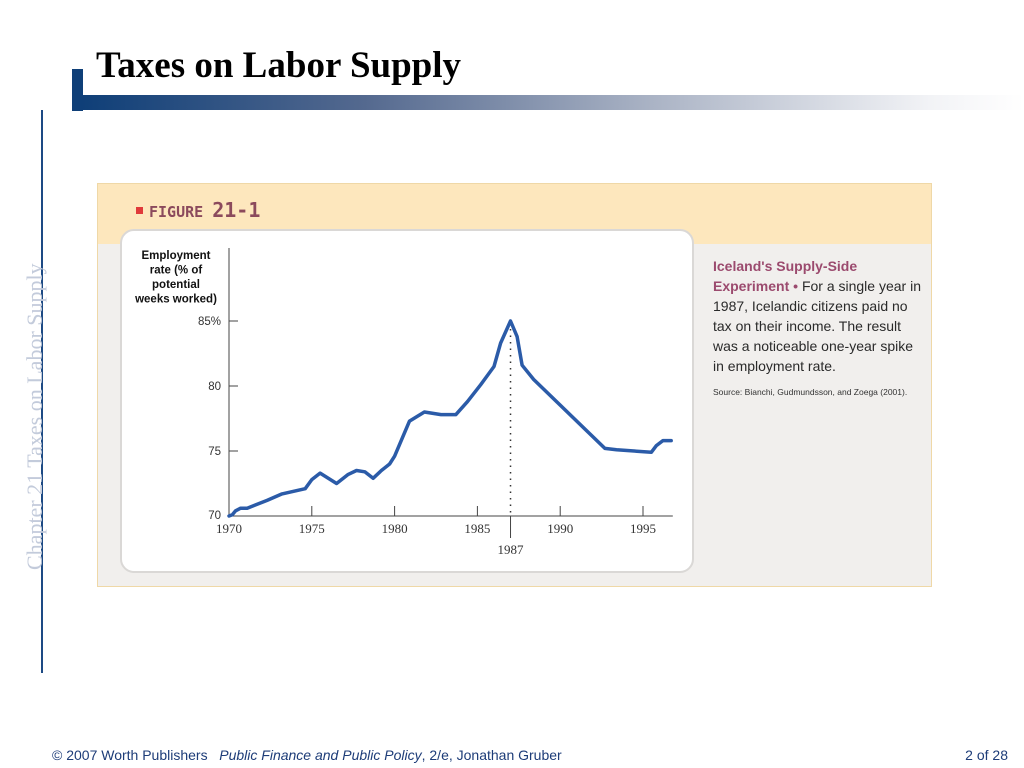  I want to click on y-axis-label-line: potential, so click(176, 285).